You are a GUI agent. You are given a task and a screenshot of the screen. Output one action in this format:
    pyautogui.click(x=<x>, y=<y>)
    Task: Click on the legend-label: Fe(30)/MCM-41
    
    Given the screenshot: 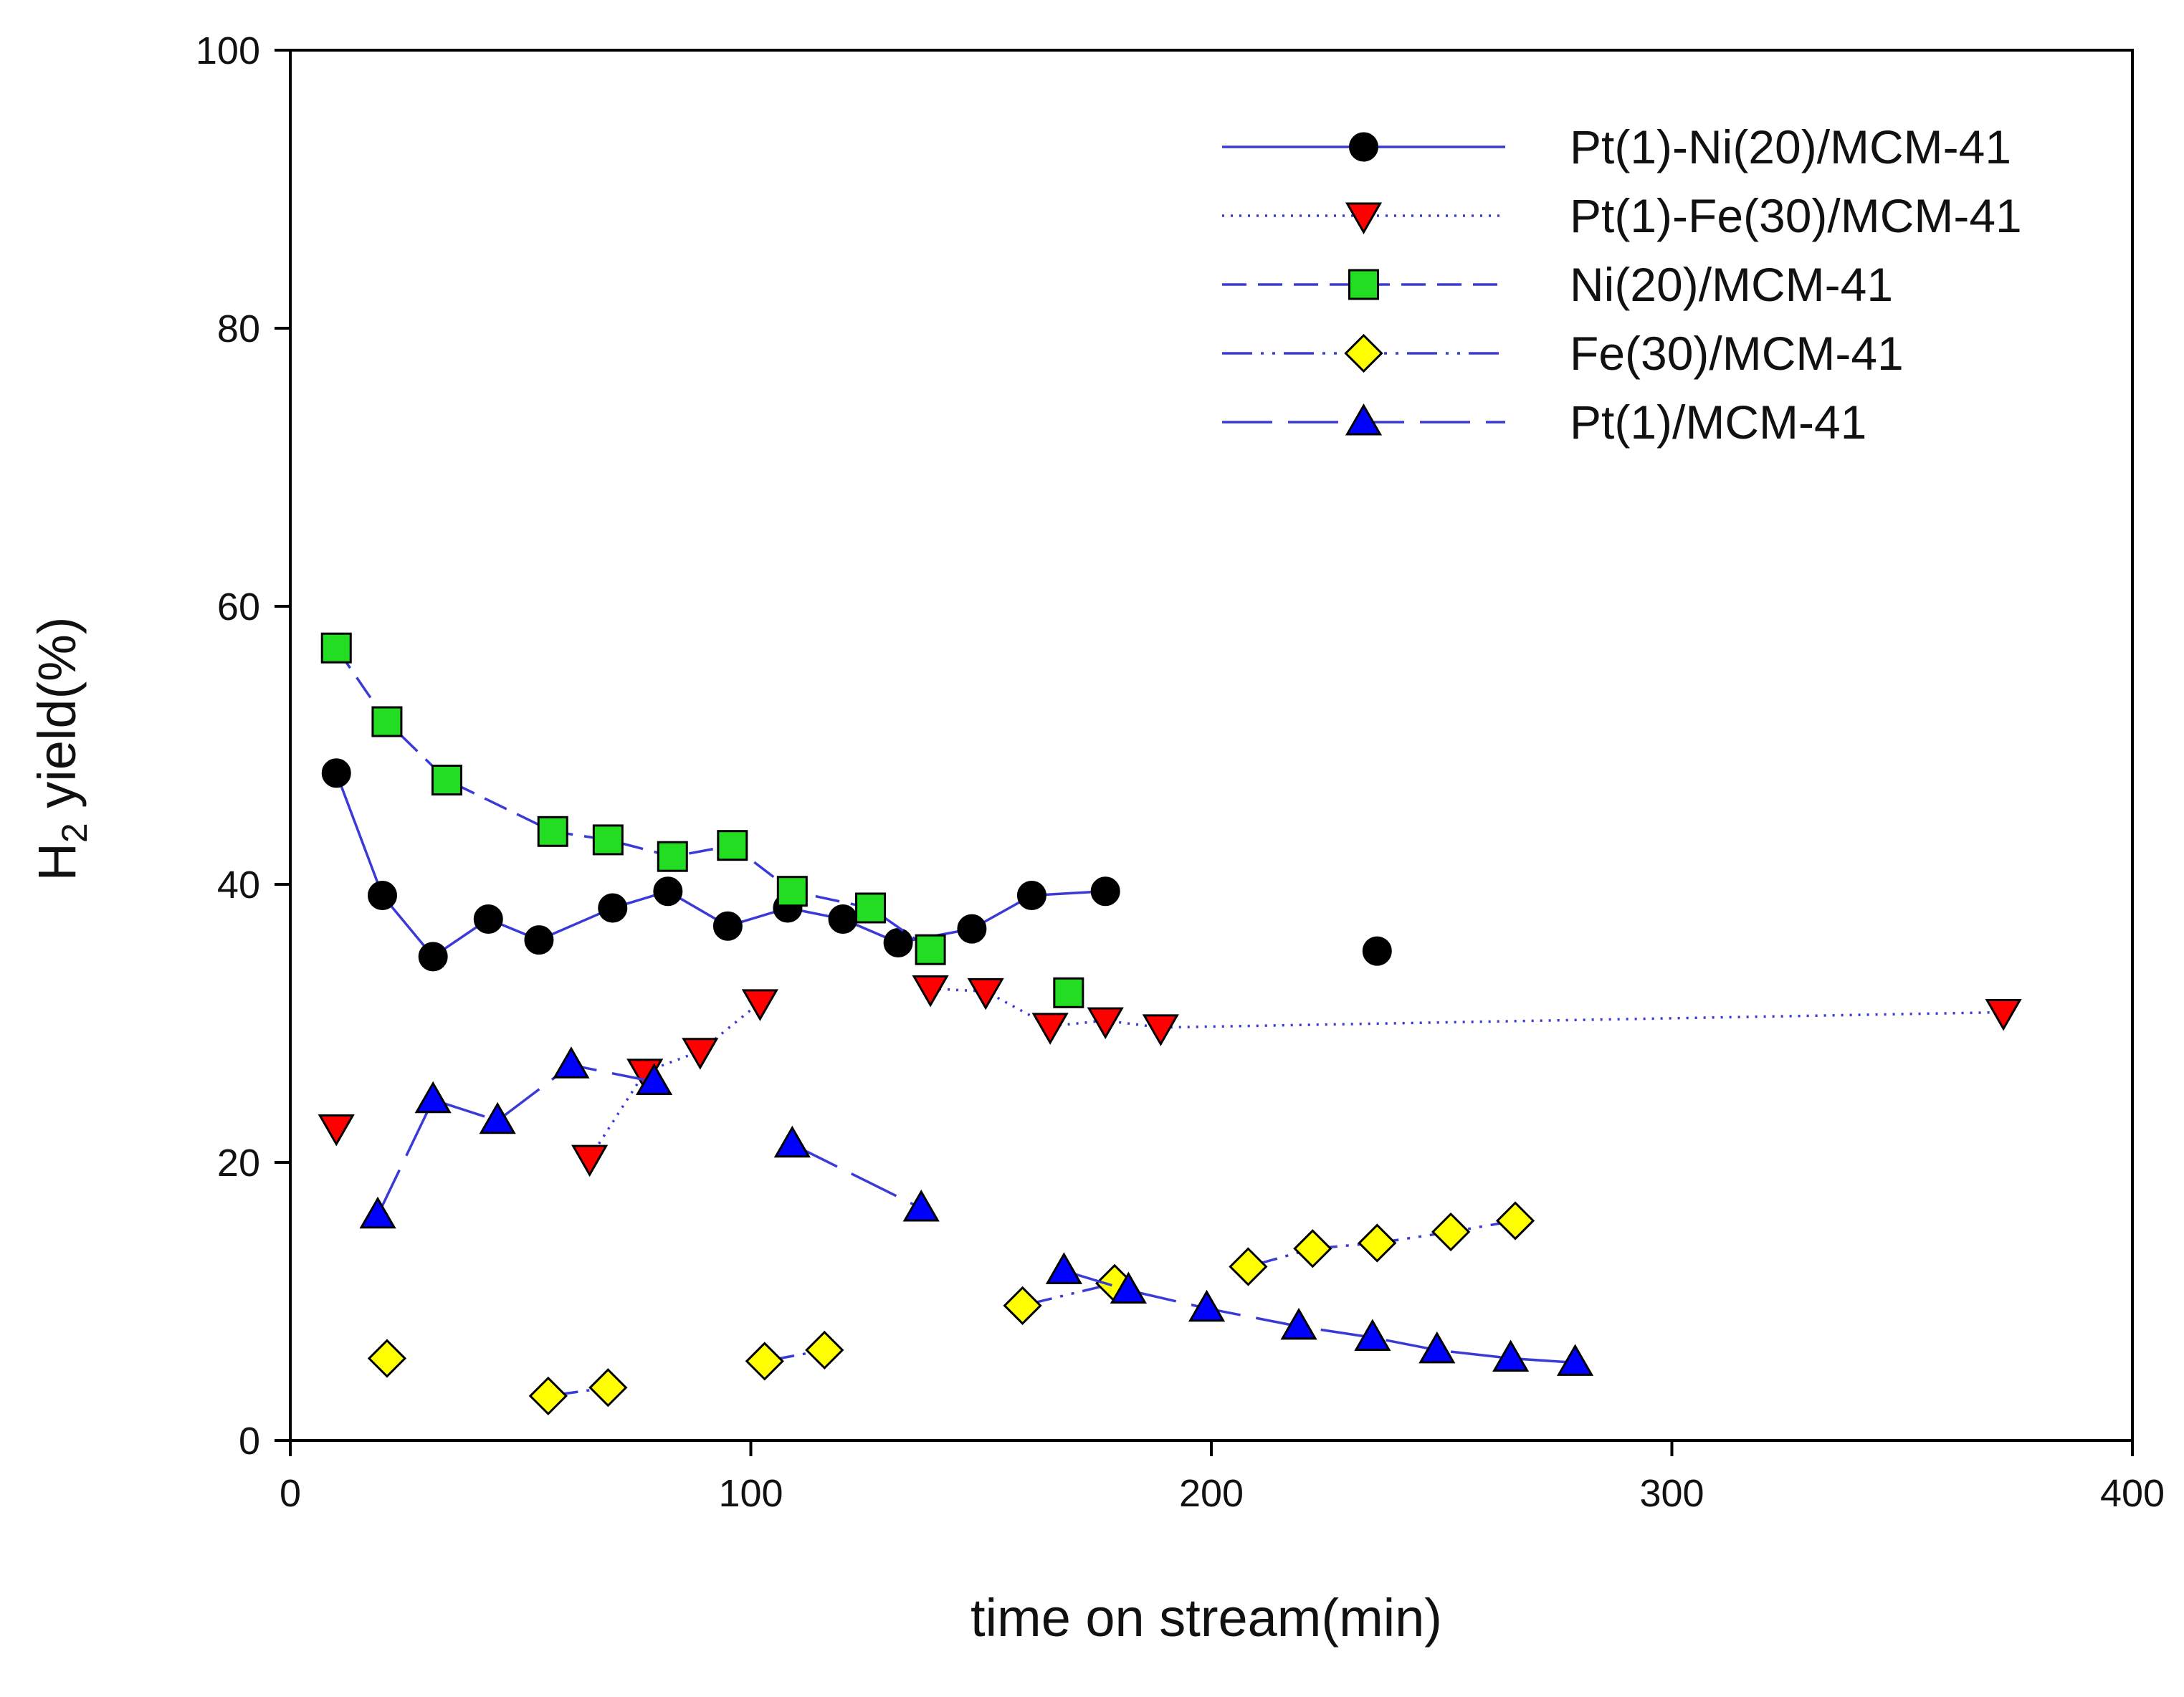 What is the action you would take?
    pyautogui.click(x=1737, y=353)
    